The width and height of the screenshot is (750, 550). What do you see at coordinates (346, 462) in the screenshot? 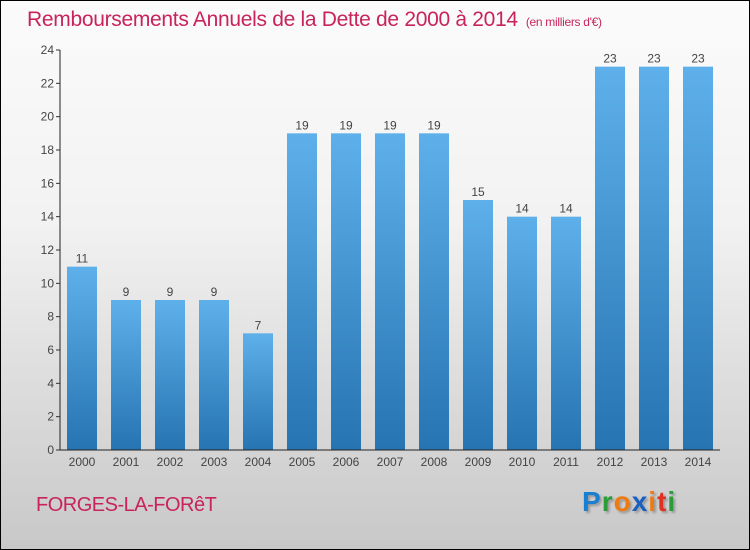
I see `x-tick-label: 2006` at bounding box center [346, 462].